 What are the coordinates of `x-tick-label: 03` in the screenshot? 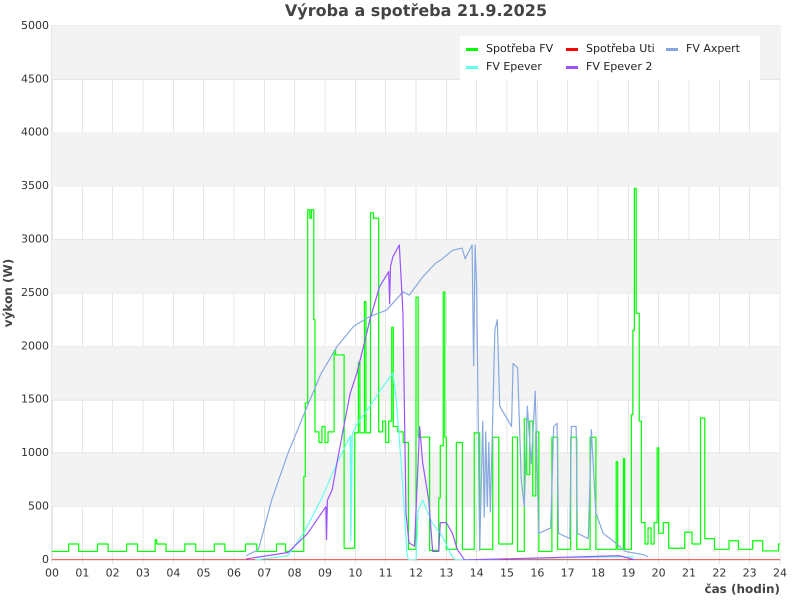 It's located at (143, 573).